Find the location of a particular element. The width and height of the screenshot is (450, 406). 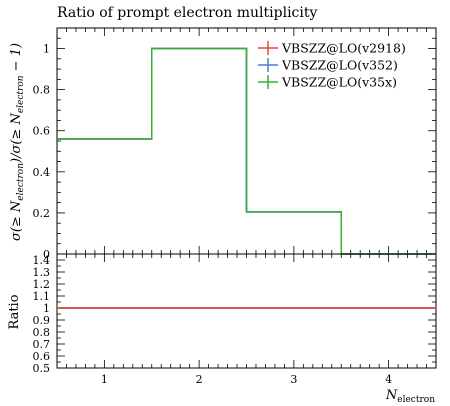

x-tick-label: 4 is located at coordinates (388, 379).